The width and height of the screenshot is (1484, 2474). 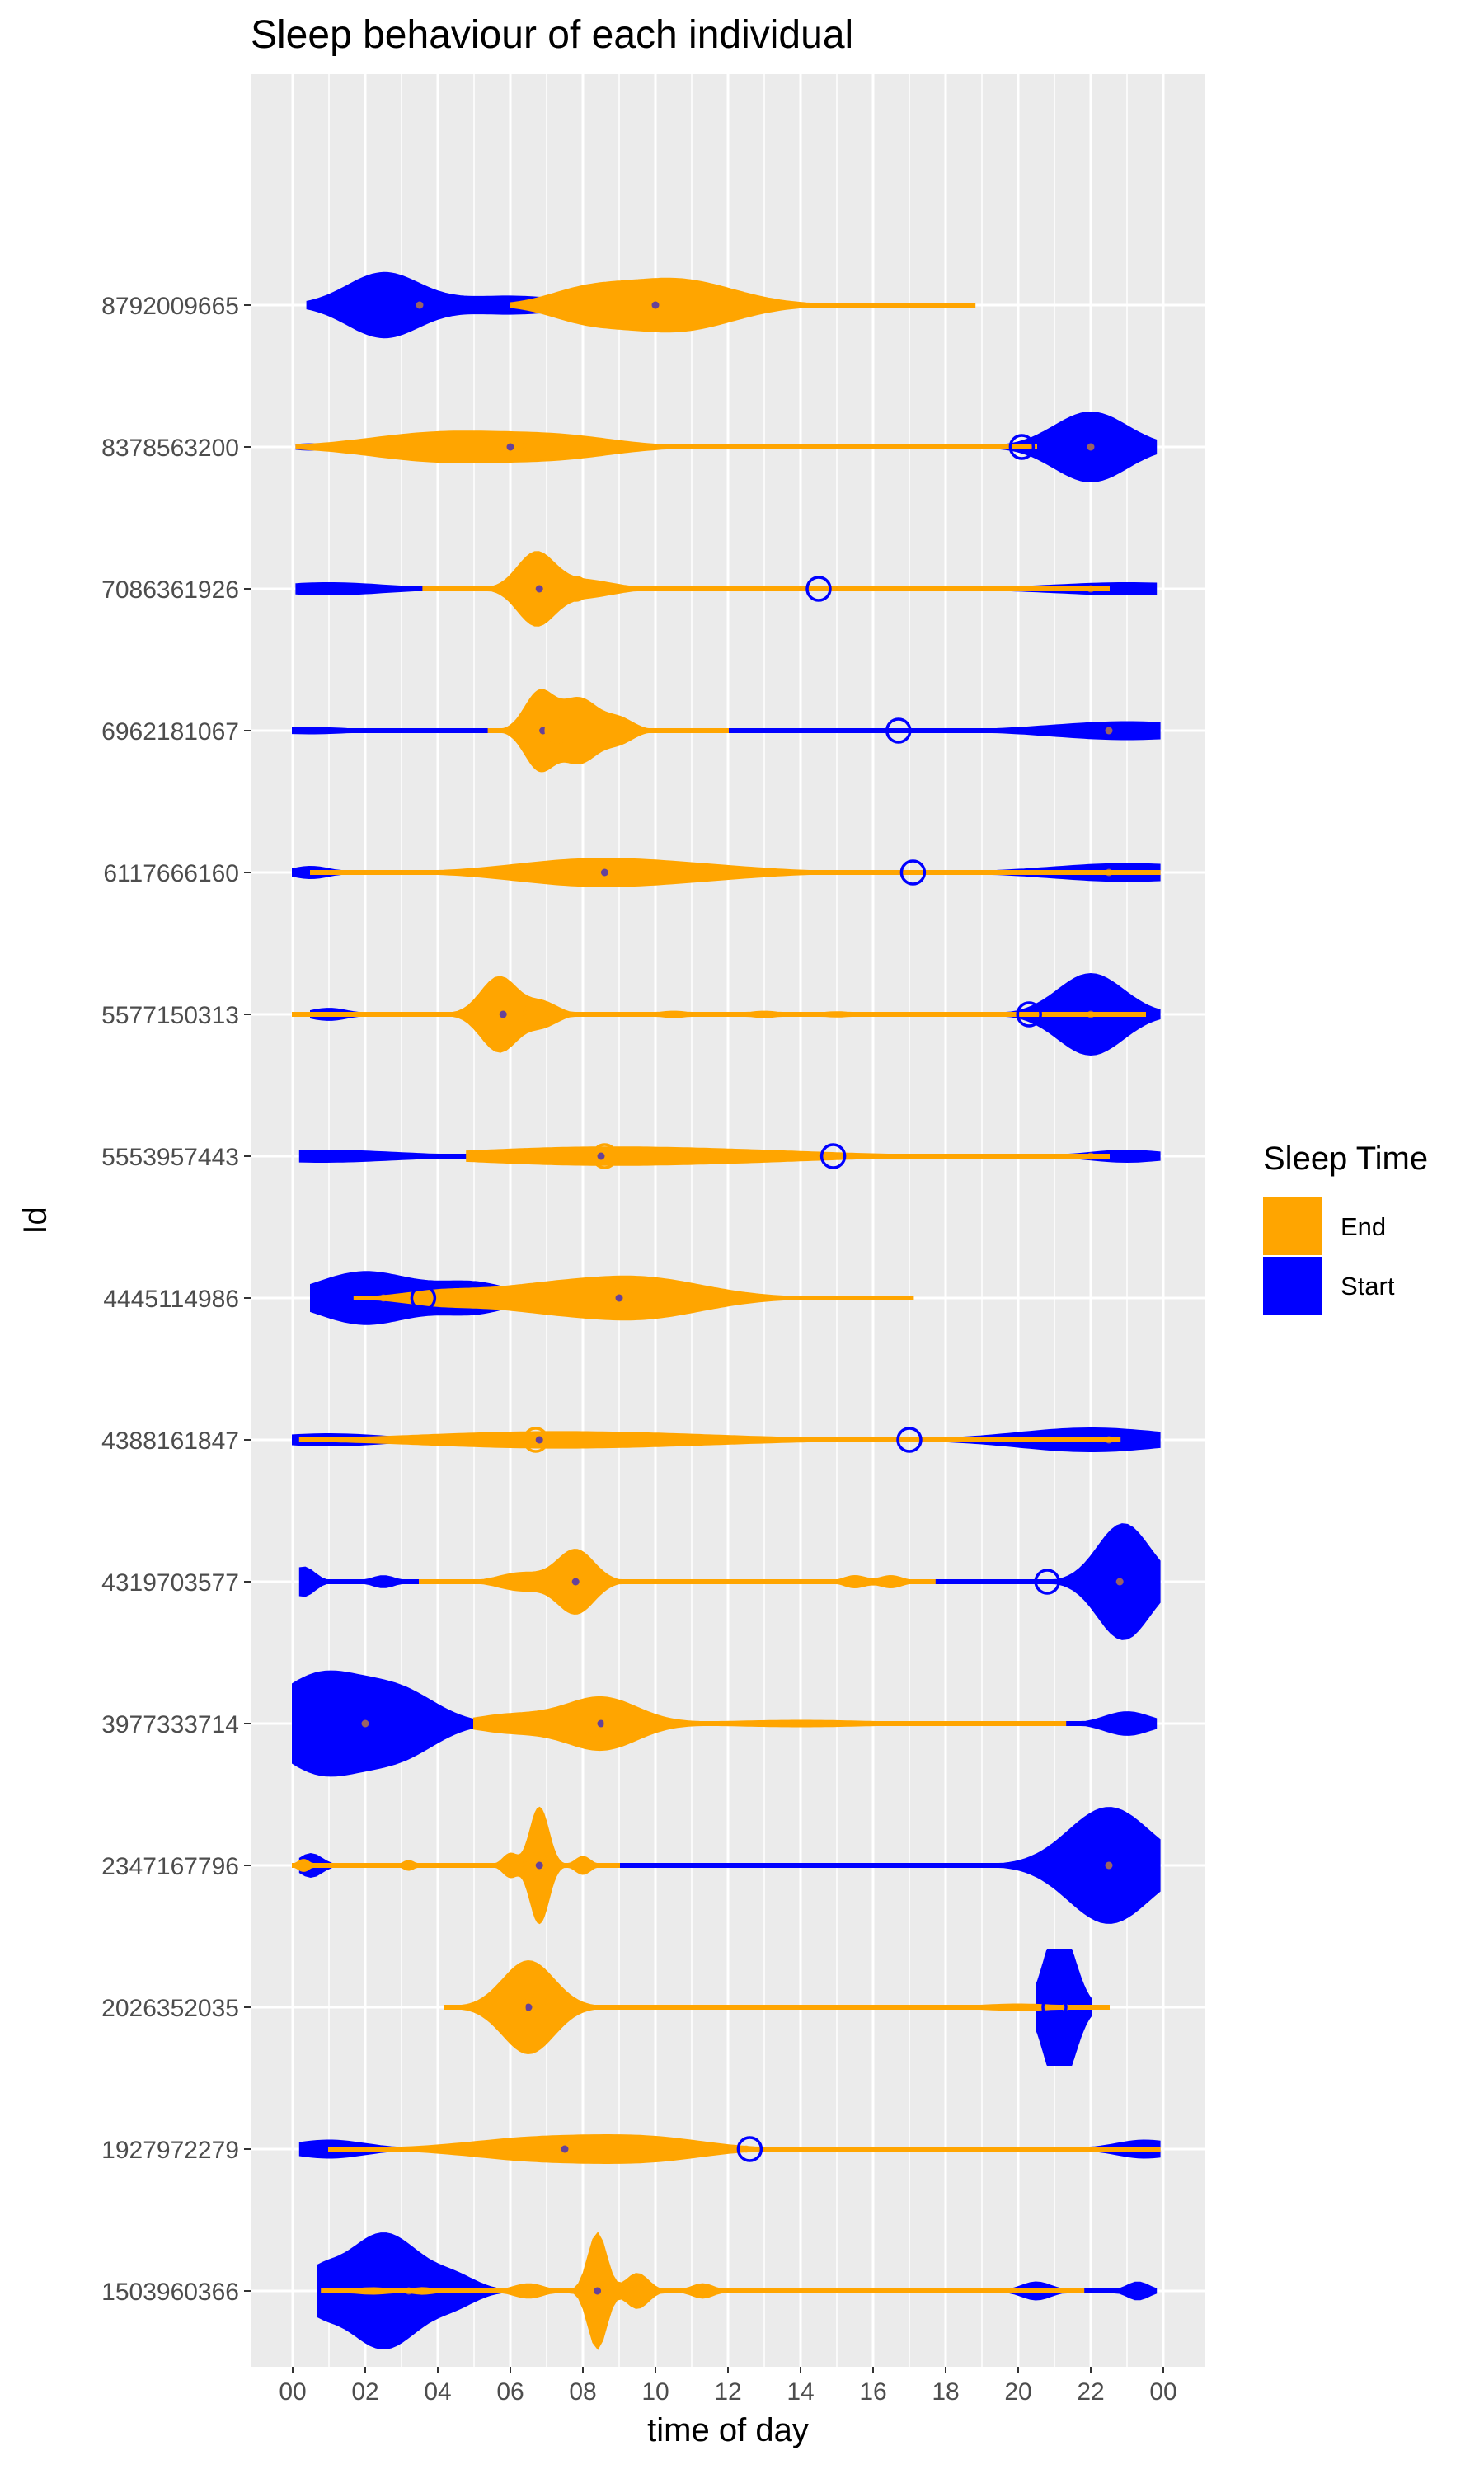 I want to click on y-tick-label: 3977333714, so click(x=170, y=1724).